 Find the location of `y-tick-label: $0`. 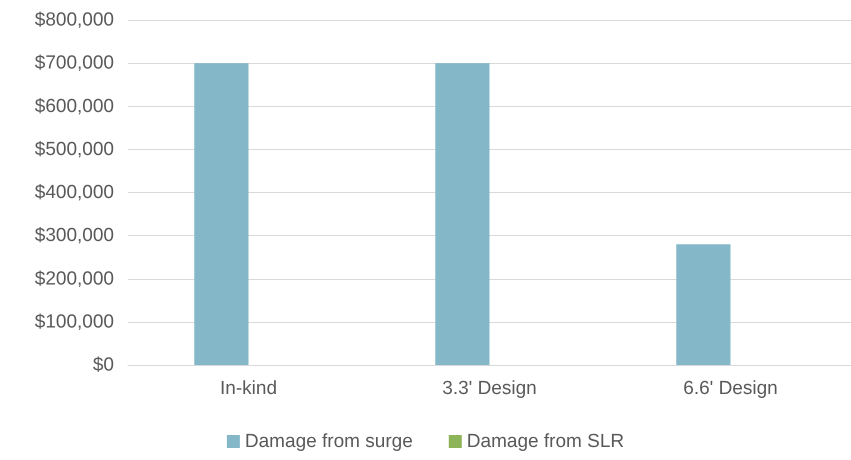

y-tick-label: $0 is located at coordinates (103, 365).